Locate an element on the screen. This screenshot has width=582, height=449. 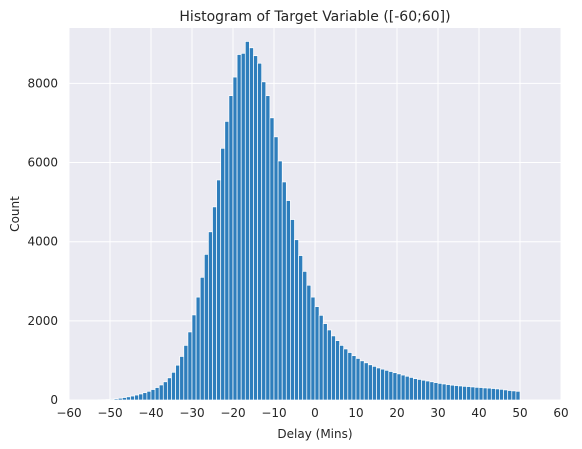
x-tick-labels: −60 −50 −40 −30 −20 −10 0 10 20 30 40 50 60 is located at coordinates (312, 413).